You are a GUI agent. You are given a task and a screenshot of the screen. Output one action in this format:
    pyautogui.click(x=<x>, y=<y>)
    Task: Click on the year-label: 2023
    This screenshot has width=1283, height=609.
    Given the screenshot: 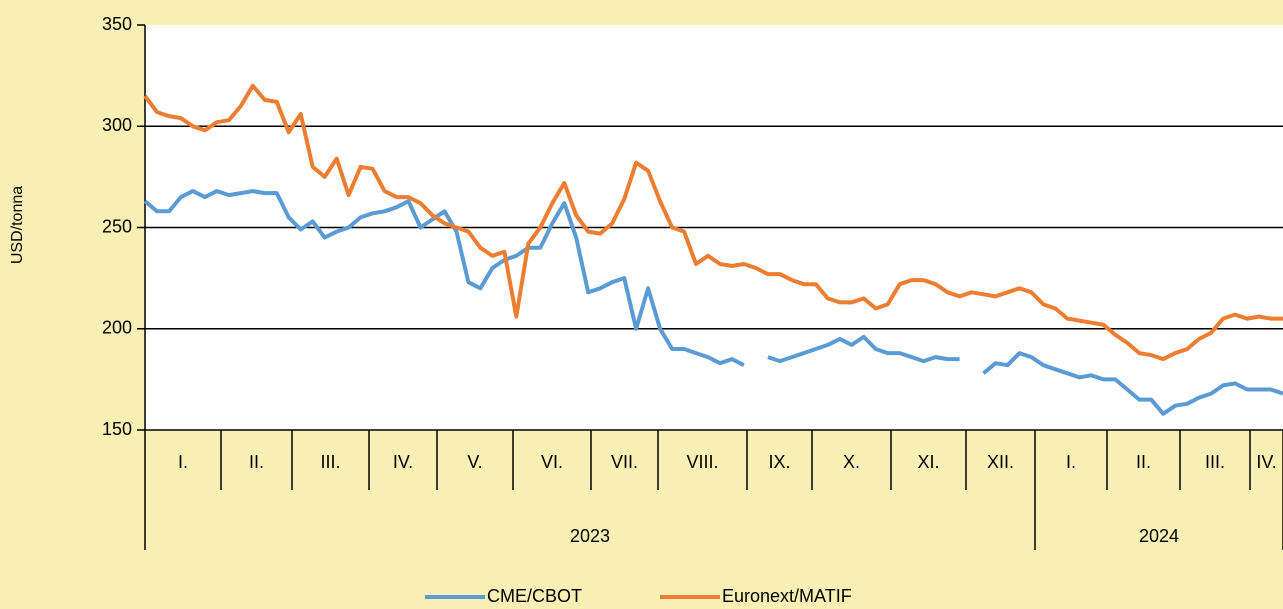 What is the action you would take?
    pyautogui.click(x=590, y=536)
    